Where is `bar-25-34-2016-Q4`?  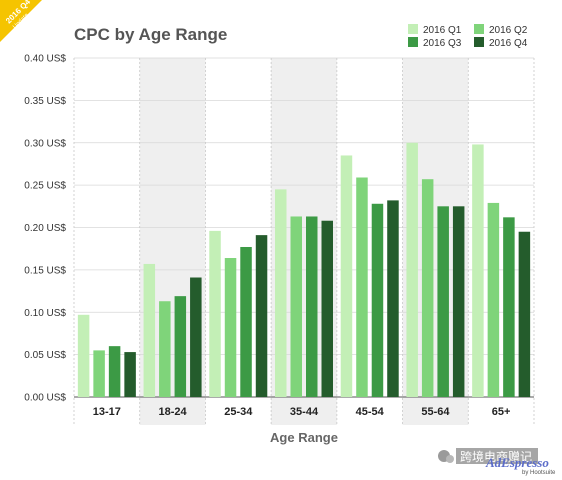
bar-25-34-2016-Q4 is located at coordinates (261, 316).